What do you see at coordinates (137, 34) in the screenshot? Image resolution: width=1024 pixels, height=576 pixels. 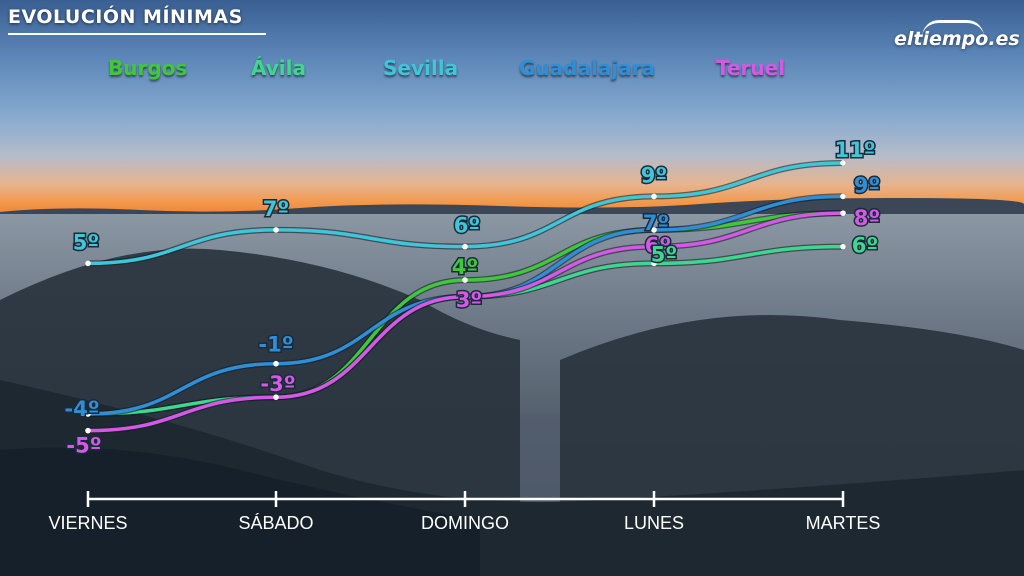 I see `title-underline` at bounding box center [137, 34].